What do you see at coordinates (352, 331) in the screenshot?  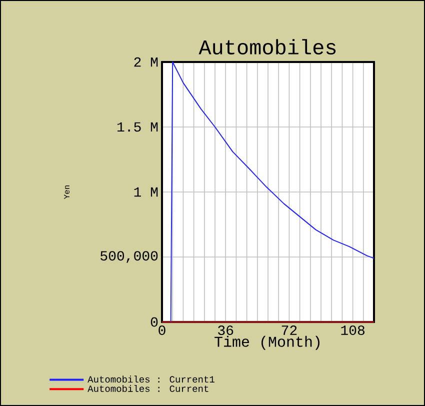 I see `x-tick-label: 108` at bounding box center [352, 331].